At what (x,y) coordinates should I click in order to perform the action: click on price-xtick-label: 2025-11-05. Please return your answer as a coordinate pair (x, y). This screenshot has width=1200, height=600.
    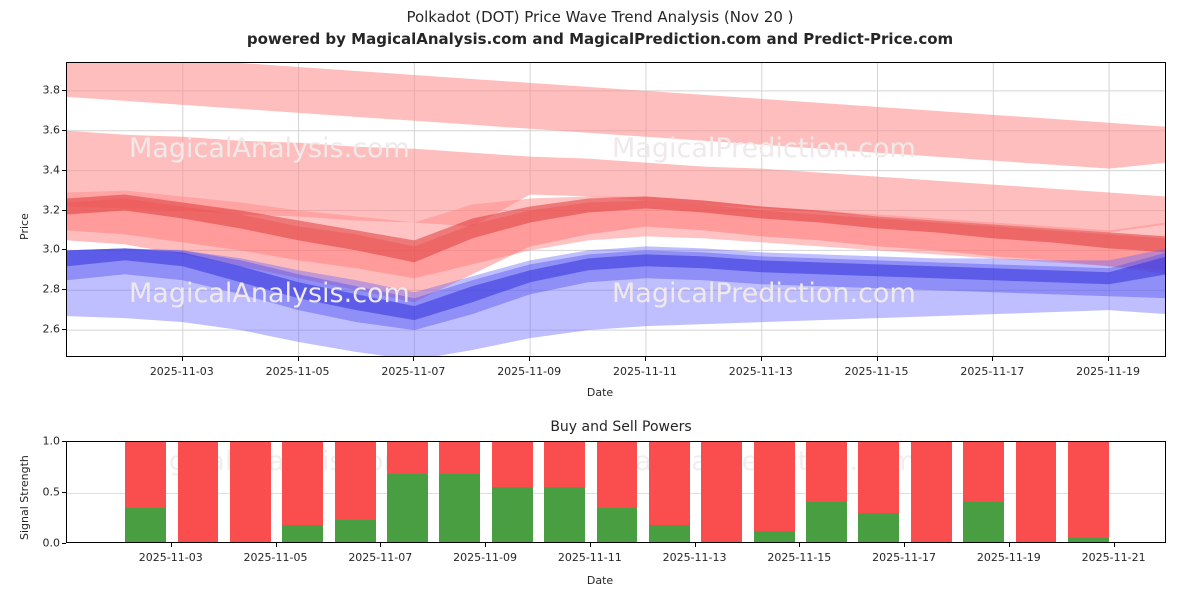
    Looking at the image, I should click on (297, 371).